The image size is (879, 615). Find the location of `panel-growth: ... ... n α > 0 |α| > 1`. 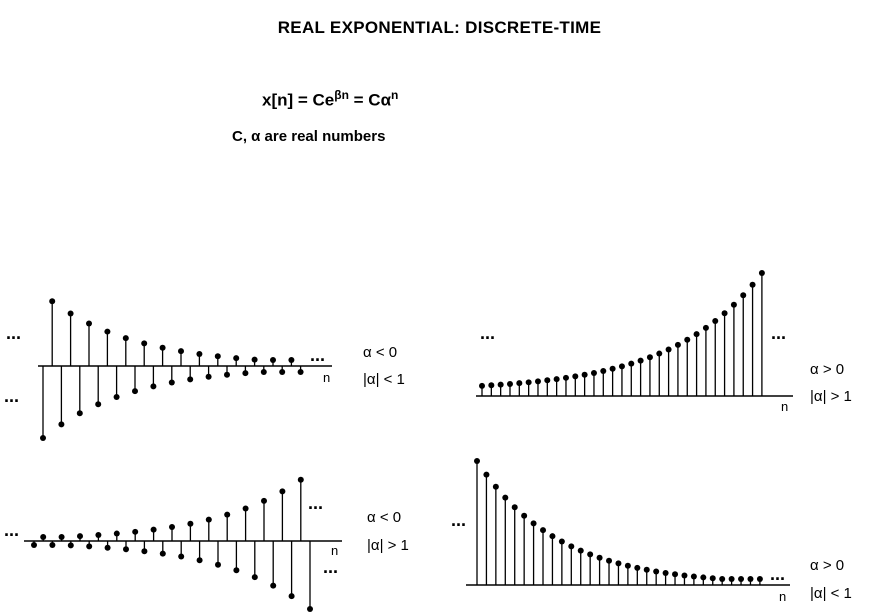

panel-growth: ... ... n α > 0 |α| > 1 is located at coordinates (664, 342).